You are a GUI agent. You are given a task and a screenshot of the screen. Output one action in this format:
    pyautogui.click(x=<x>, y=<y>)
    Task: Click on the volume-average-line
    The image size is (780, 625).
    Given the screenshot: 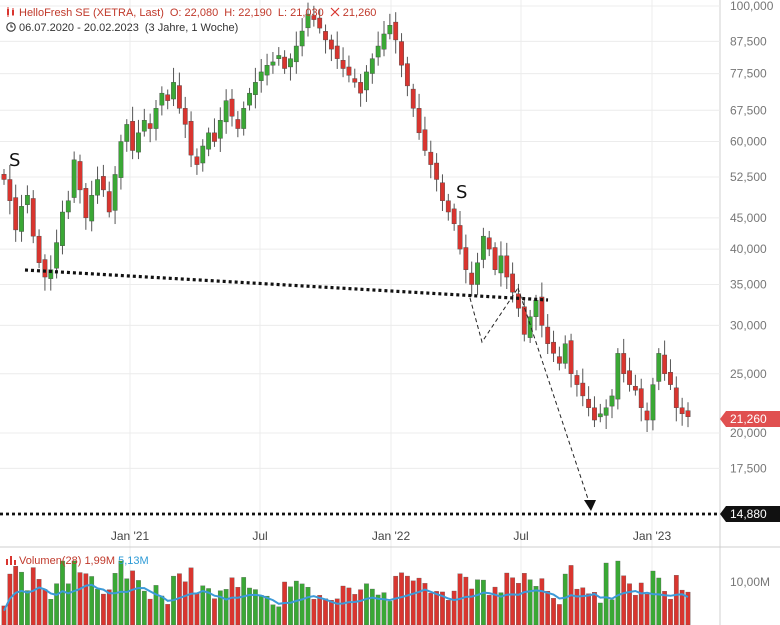 What is the action you would take?
    pyautogui.click(x=346, y=597)
    